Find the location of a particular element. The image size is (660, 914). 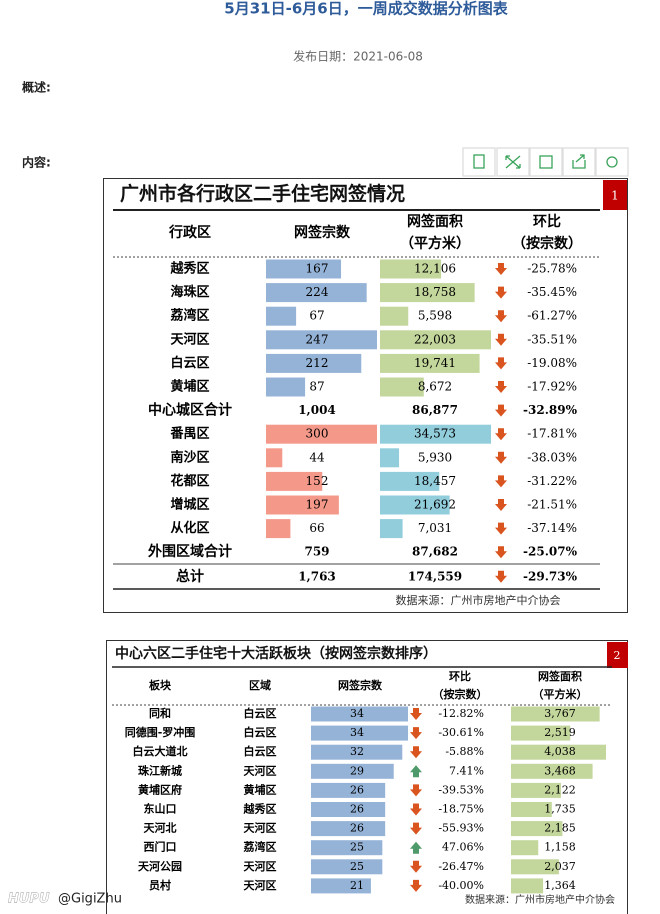

toolbar is located at coordinates (545, 162).